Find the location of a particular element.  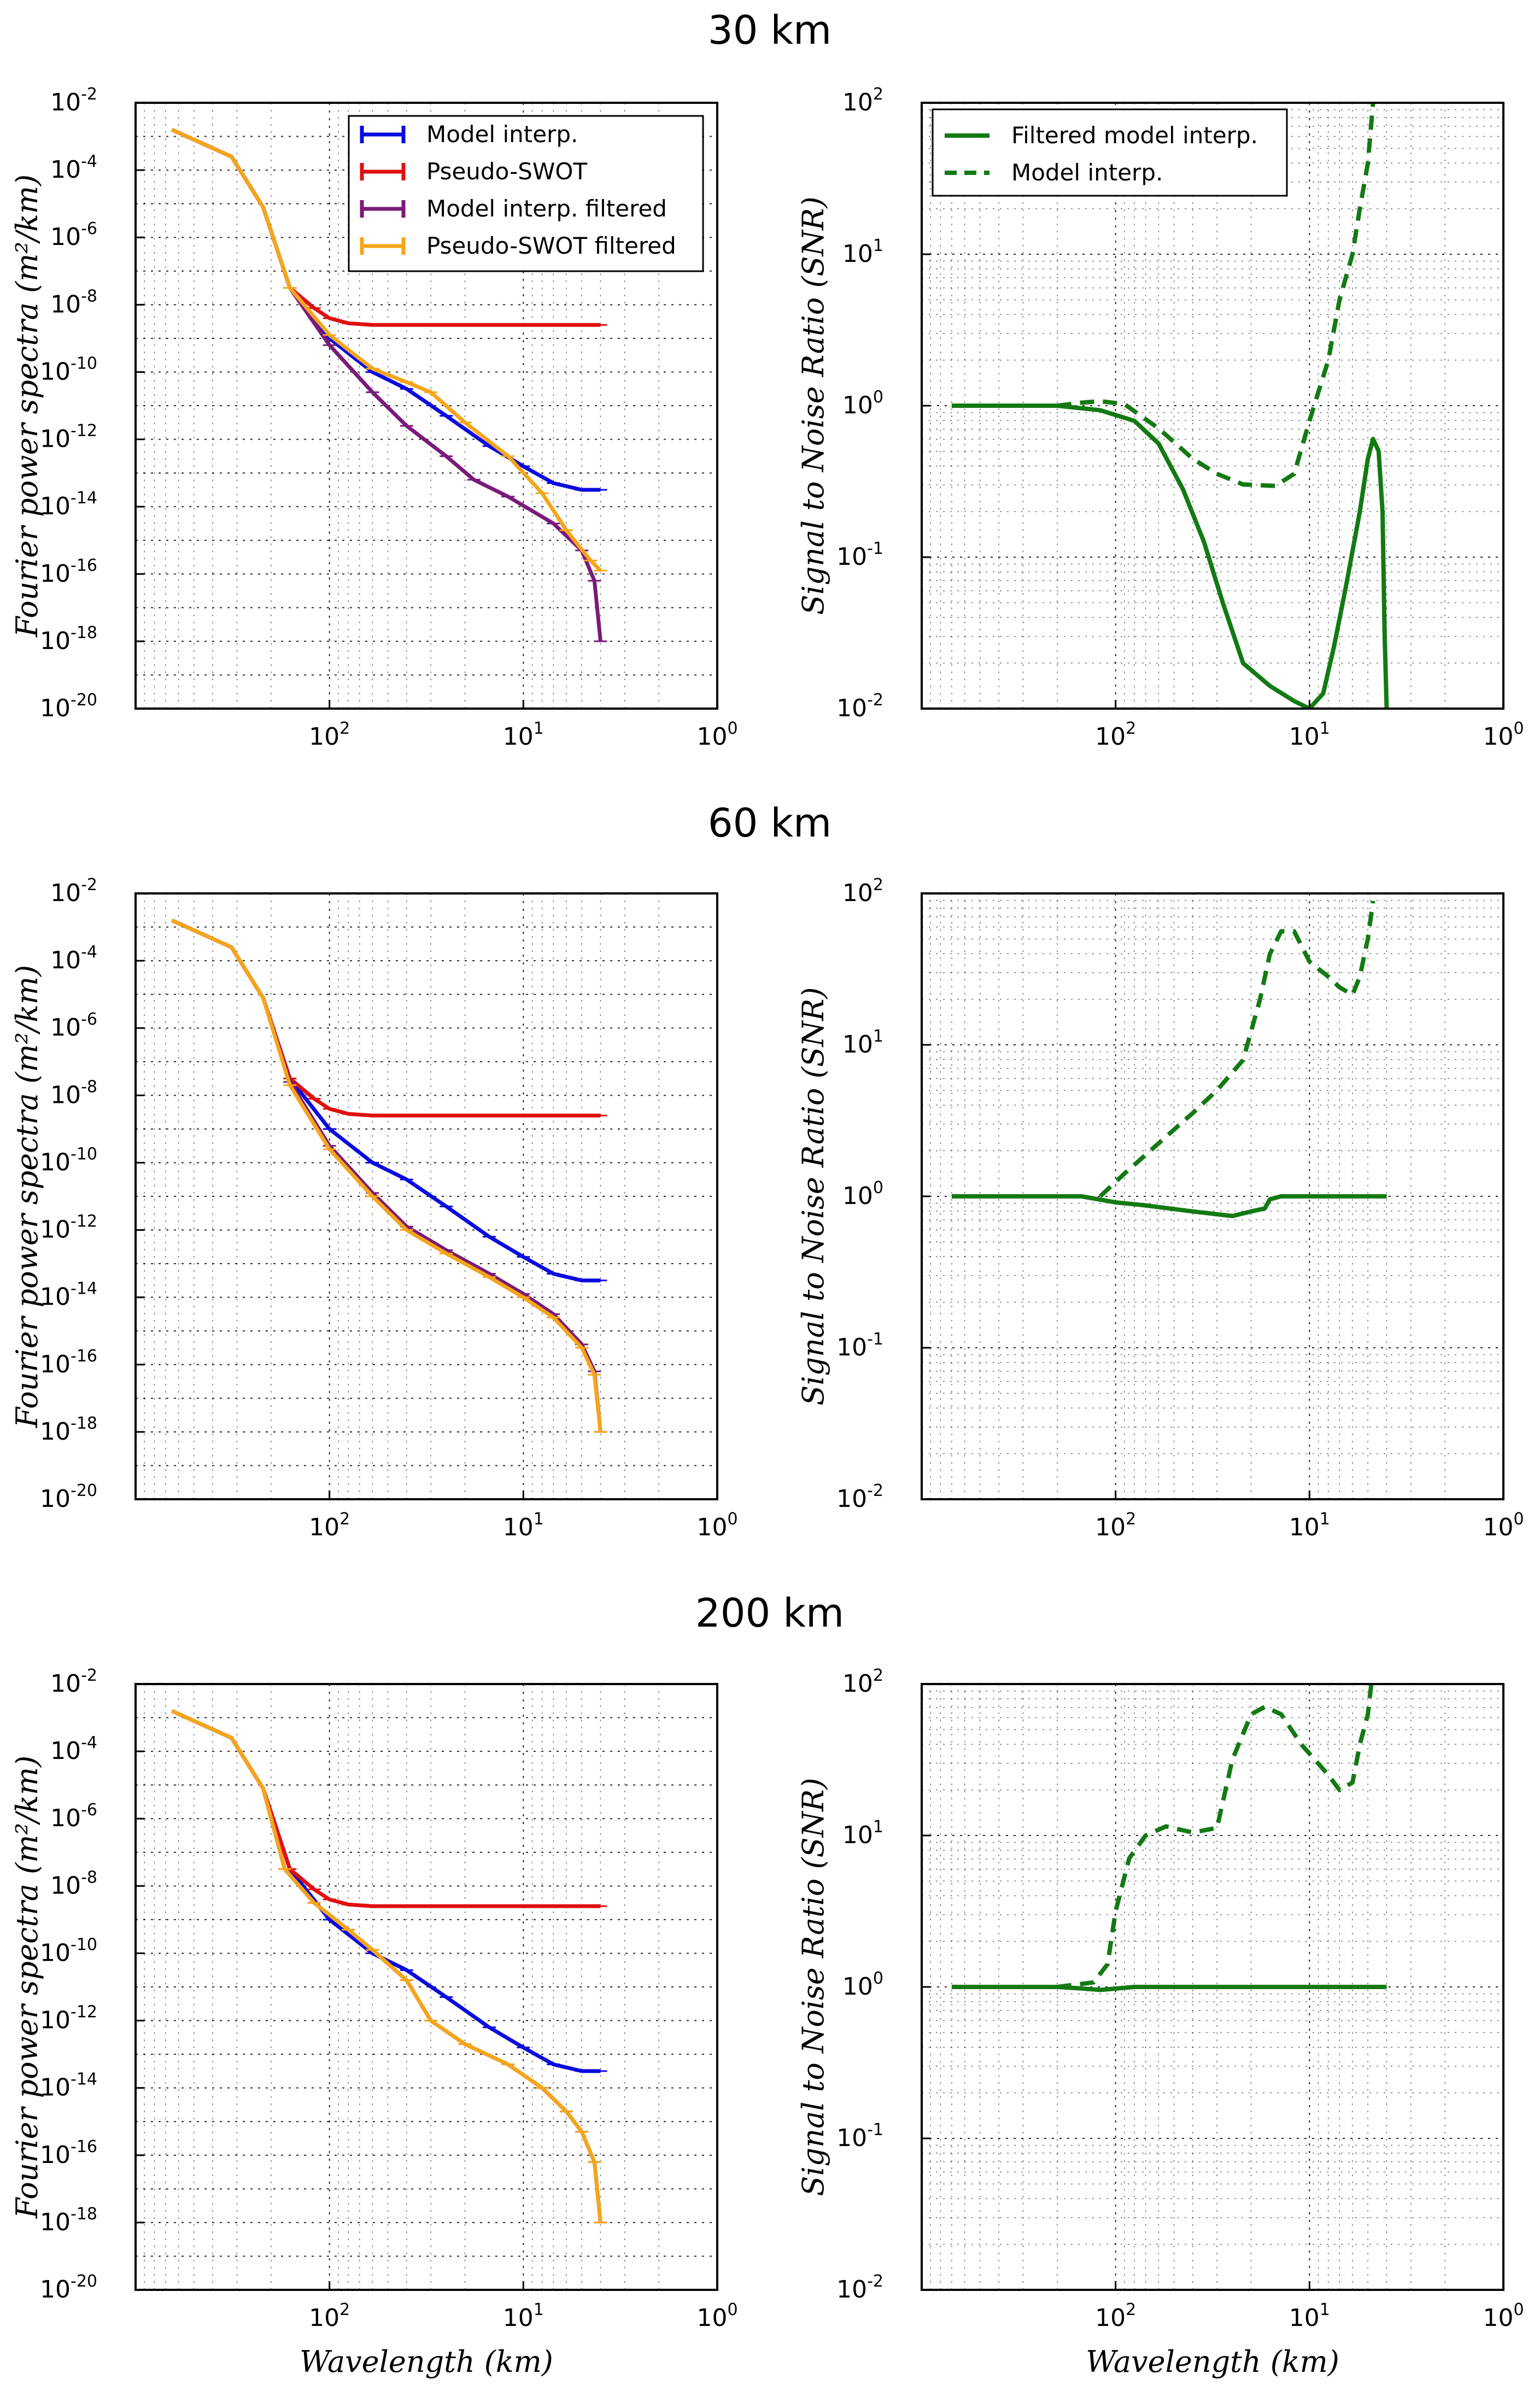

grid-spectra-60km is located at coordinates (426, 1196).